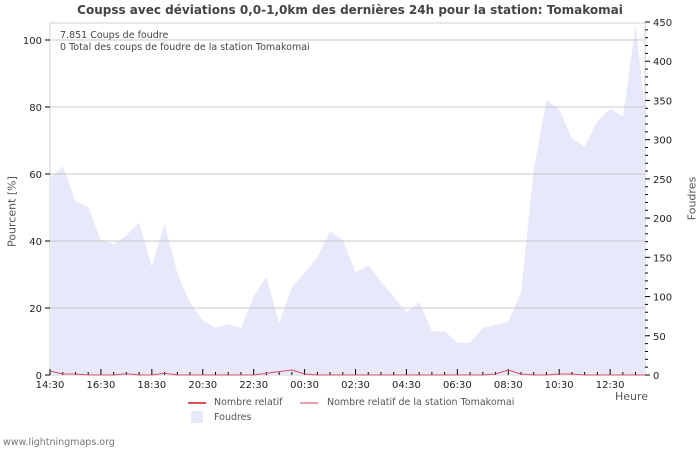 The width and height of the screenshot is (700, 450). What do you see at coordinates (659, 337) in the screenshot?
I see `right-tick-label: 50` at bounding box center [659, 337].